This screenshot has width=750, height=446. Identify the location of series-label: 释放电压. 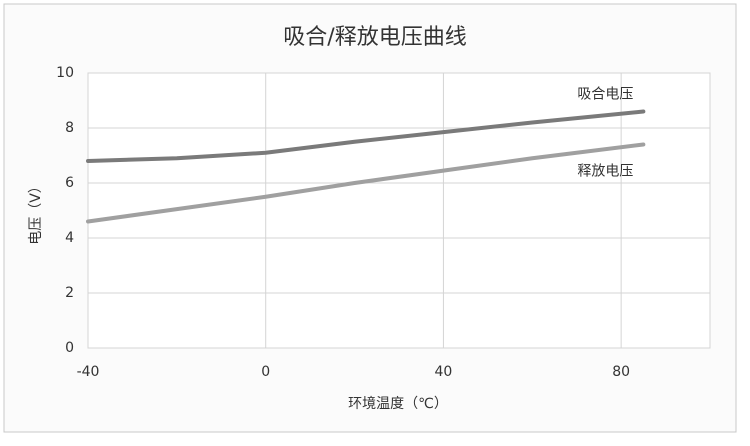
(605, 172).